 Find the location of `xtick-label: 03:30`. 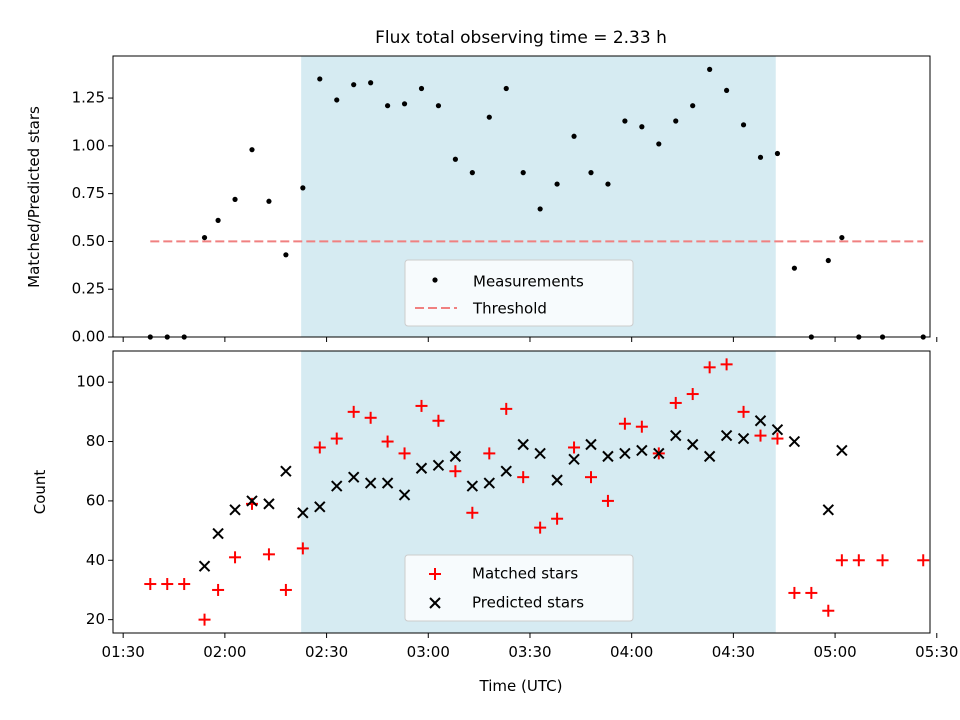

xtick-label: 03:30 is located at coordinates (529, 652).